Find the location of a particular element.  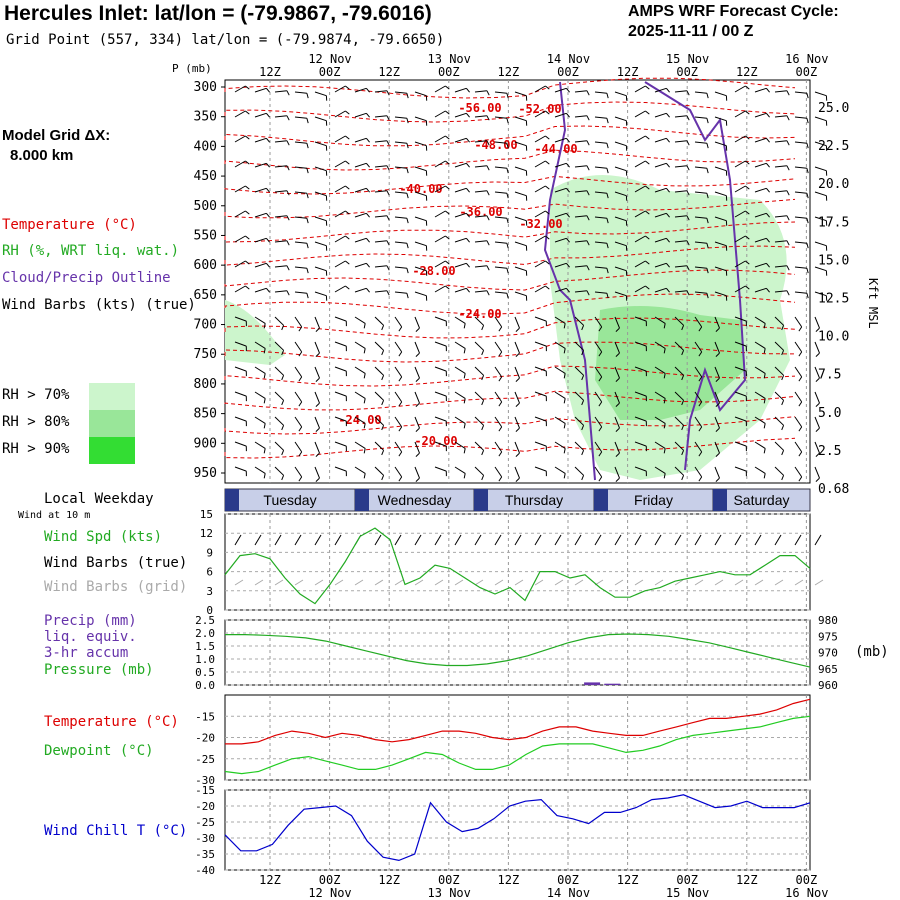

wind-tick-label: 15 is located at coordinates (206, 514).